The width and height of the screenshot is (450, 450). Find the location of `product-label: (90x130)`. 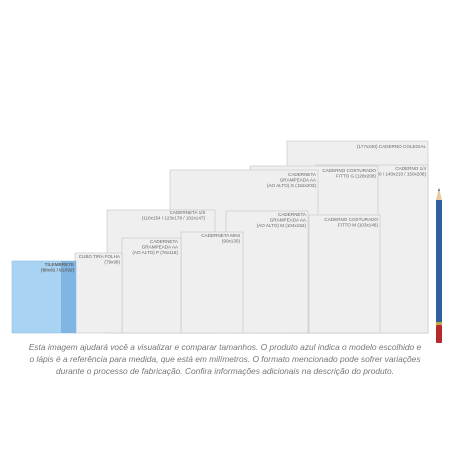

product-label: (90x130) is located at coordinates (231, 241).